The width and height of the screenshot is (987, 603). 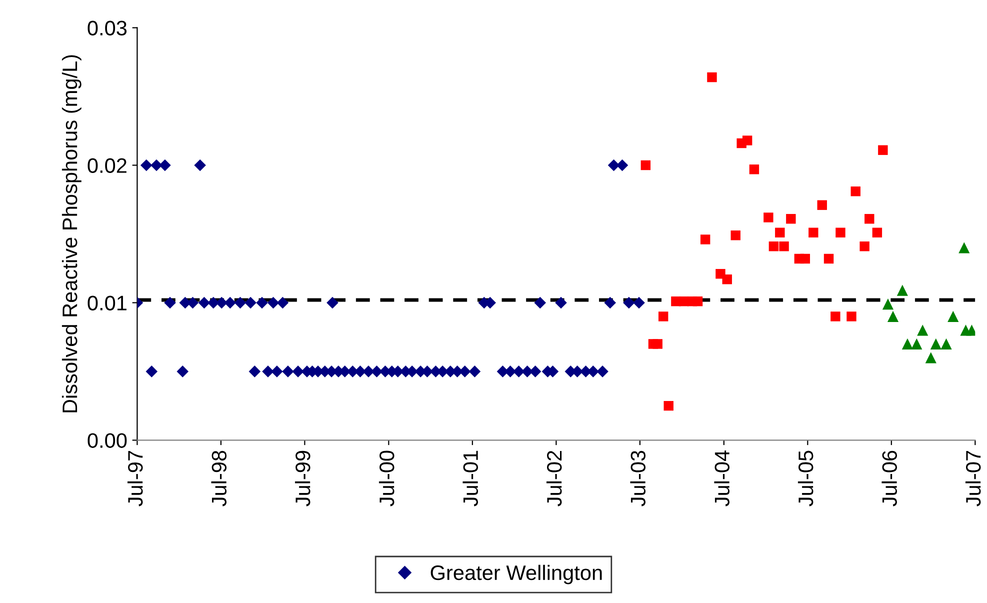 What do you see at coordinates (722, 478) in the screenshot?
I see `x-tick-label: Jul-04` at bounding box center [722, 478].